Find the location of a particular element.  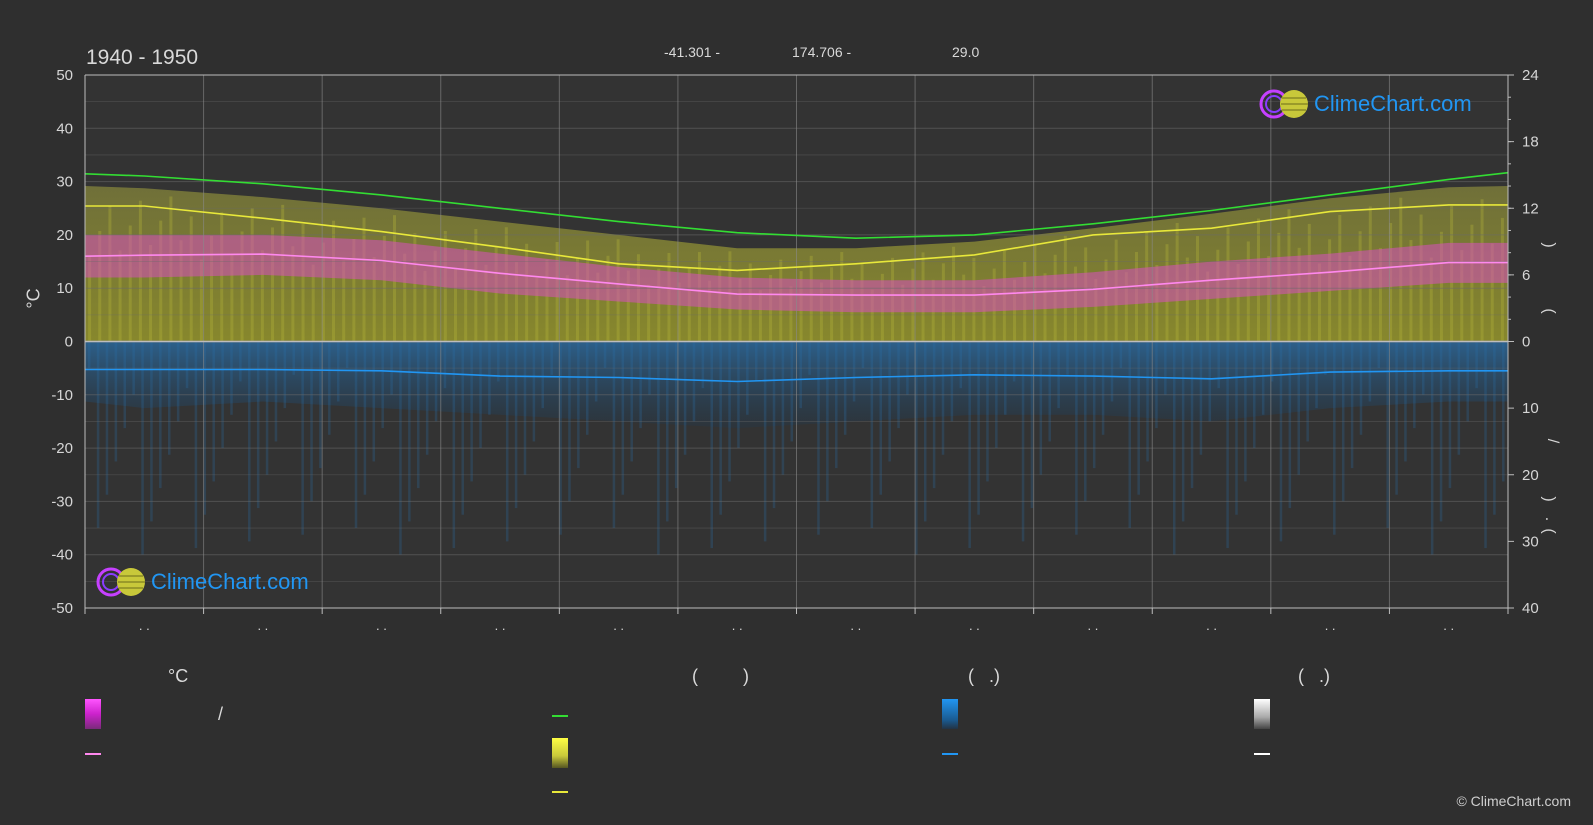

left-tick-label: -10 is located at coordinates (62, 395).